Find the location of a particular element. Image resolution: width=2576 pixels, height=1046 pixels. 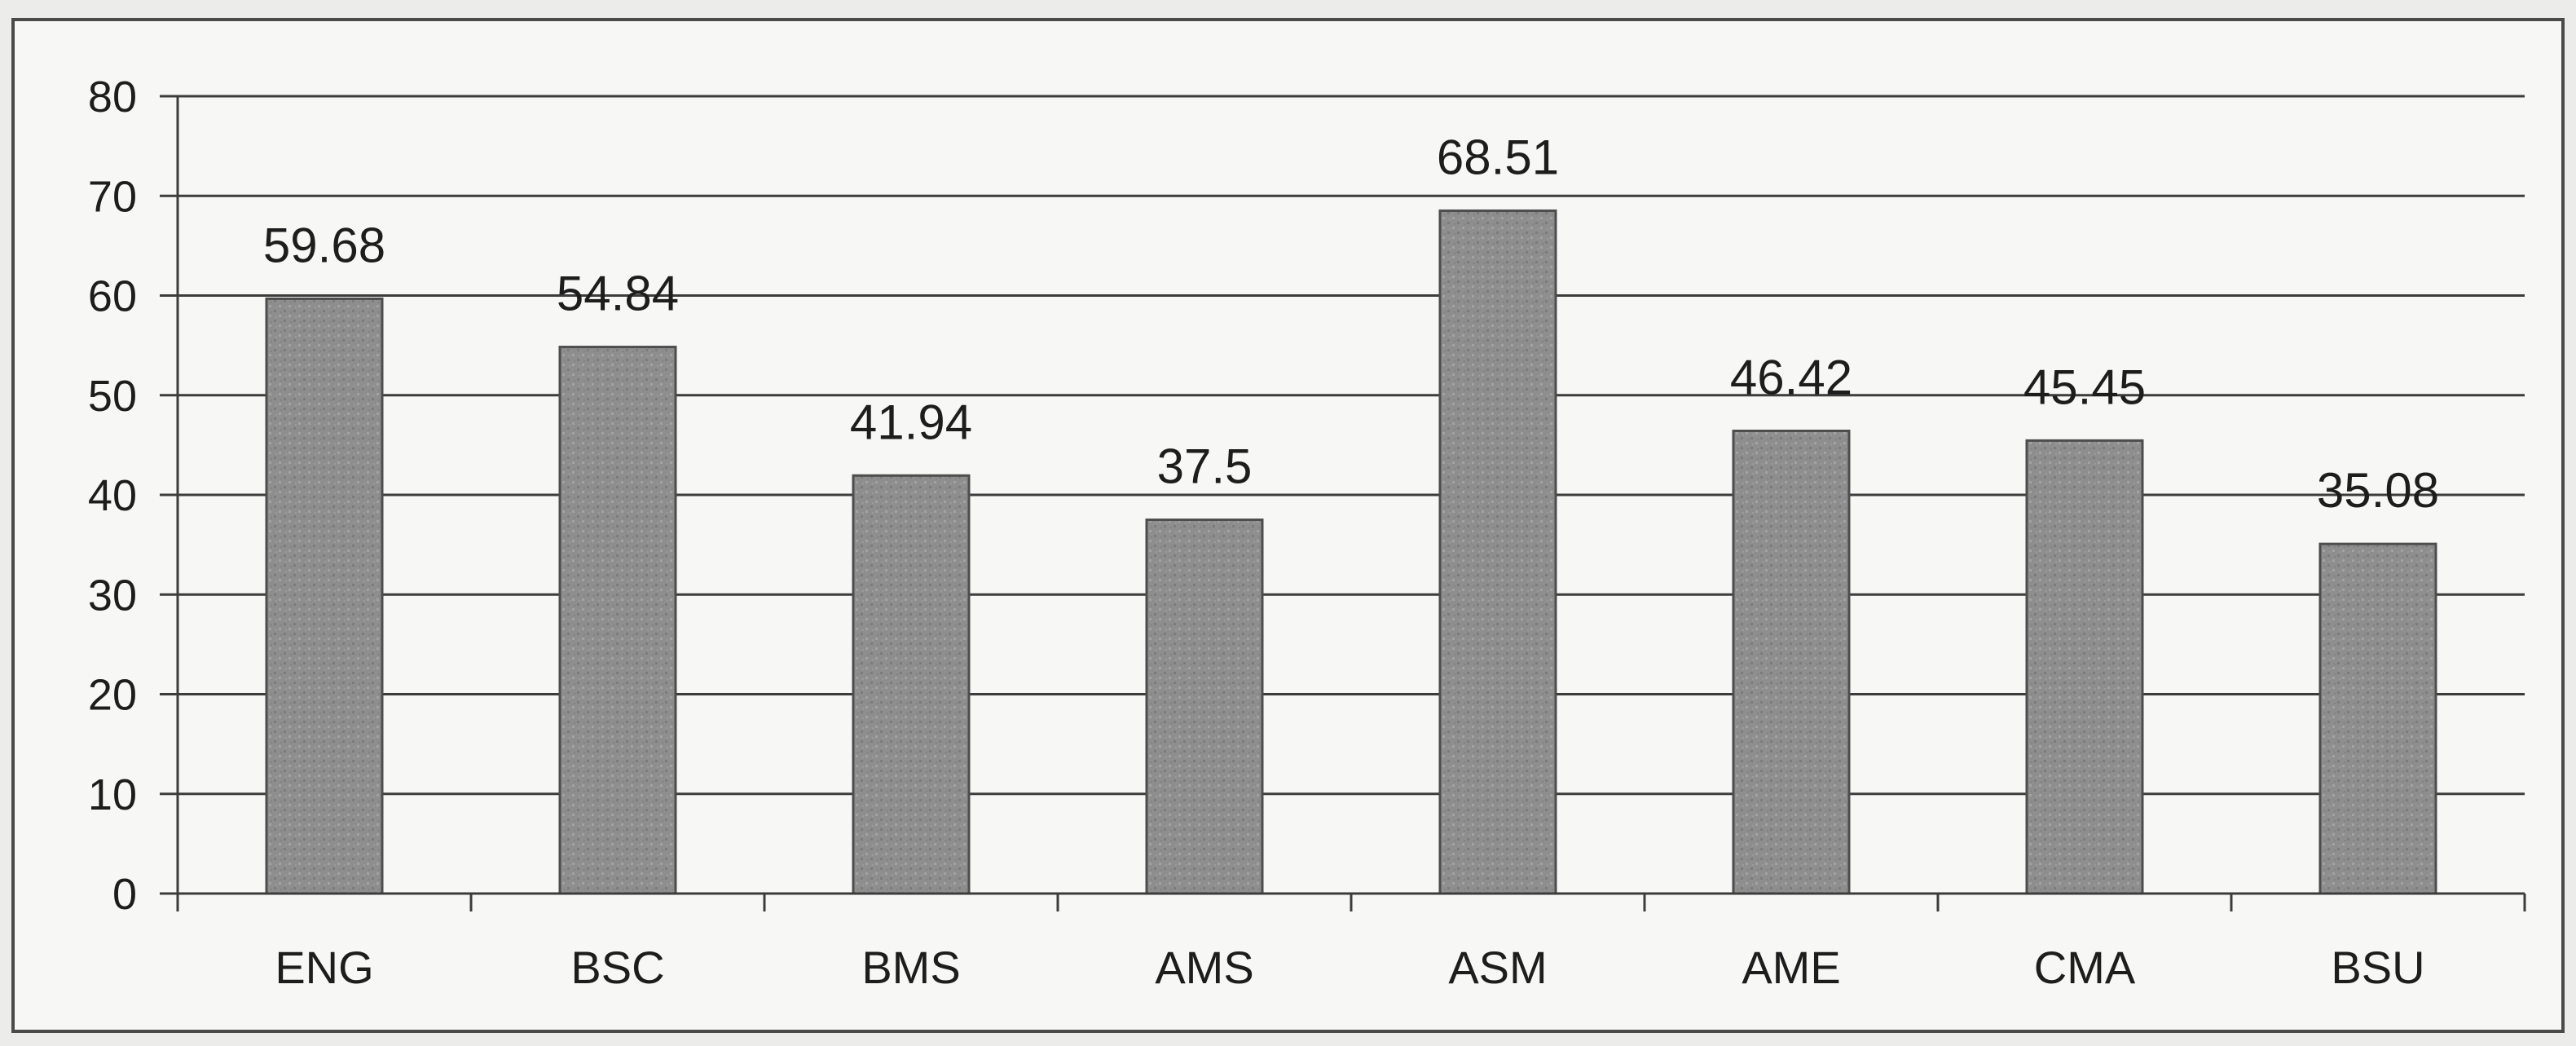

data-label-asm: 68.51 is located at coordinates (1498, 157).